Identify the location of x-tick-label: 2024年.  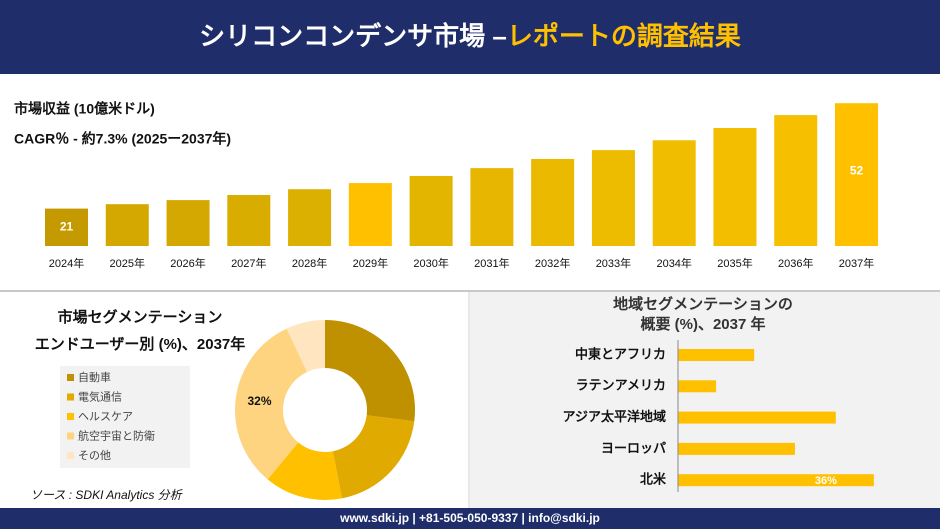
(66, 263).